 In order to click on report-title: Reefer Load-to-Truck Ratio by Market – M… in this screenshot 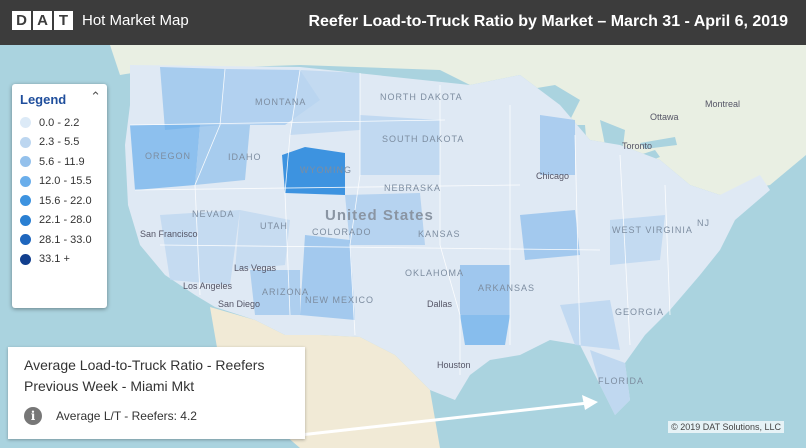, I will do `click(548, 21)`.